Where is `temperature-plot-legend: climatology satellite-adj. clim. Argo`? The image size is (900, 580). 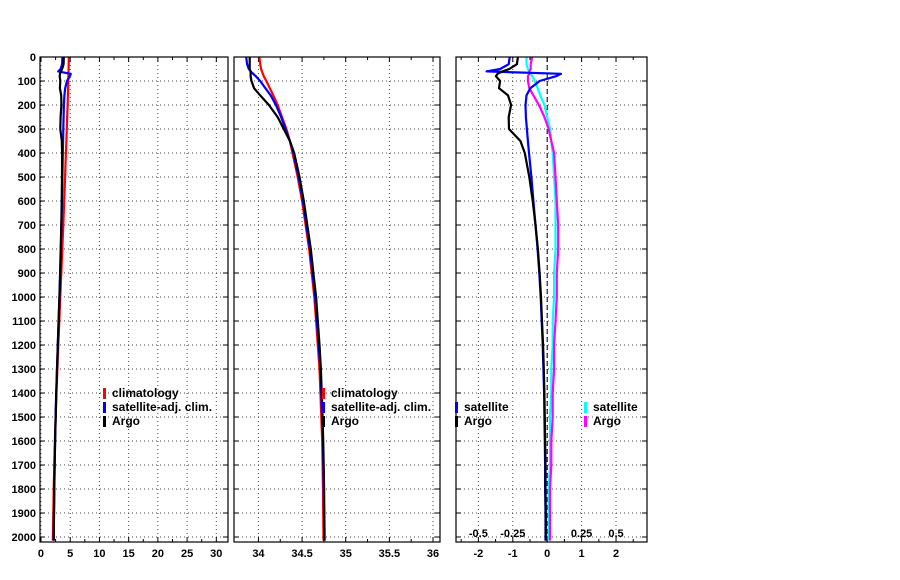
temperature-plot-legend: climatology satellite-adj. clim. Argo is located at coordinates (157, 407).